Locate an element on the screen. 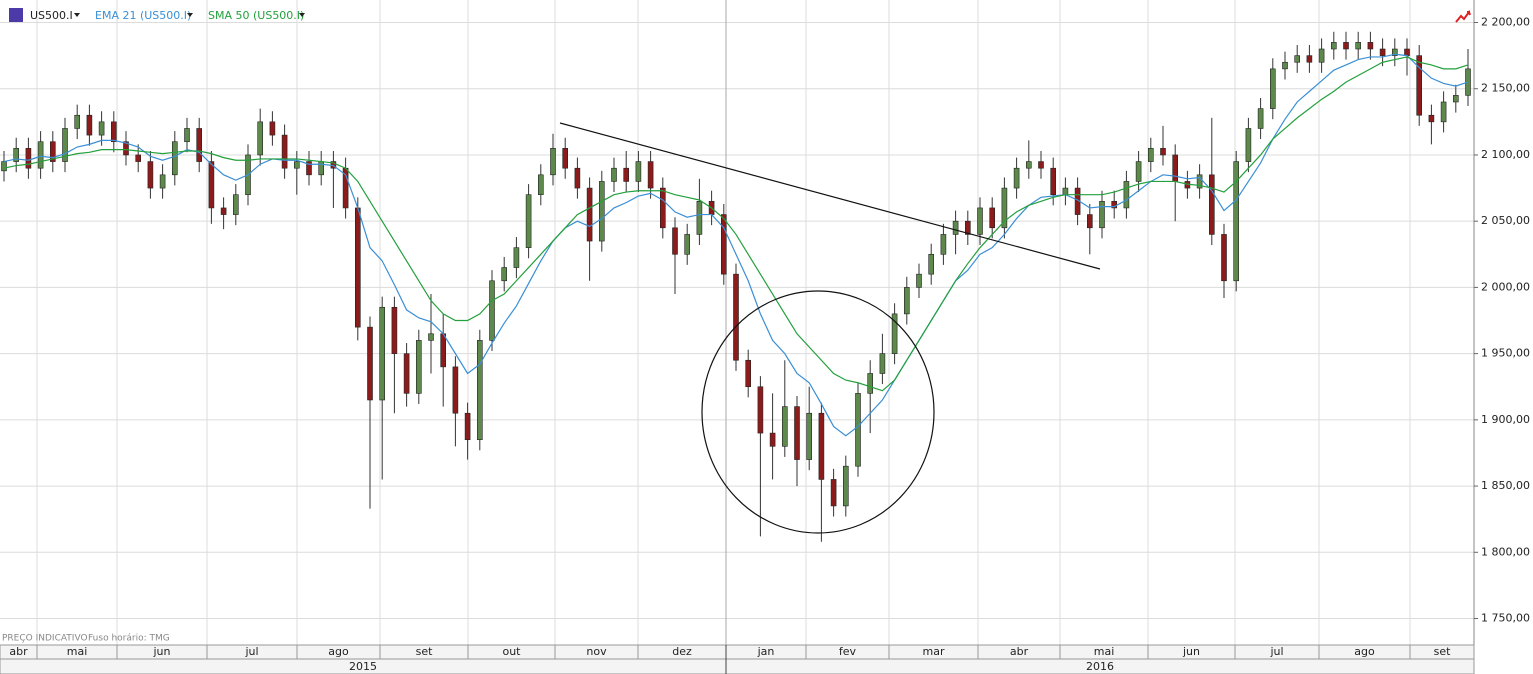 The height and width of the screenshot is (674, 1533). y-tick-label: 2 050,00 is located at coordinates (1505, 220).